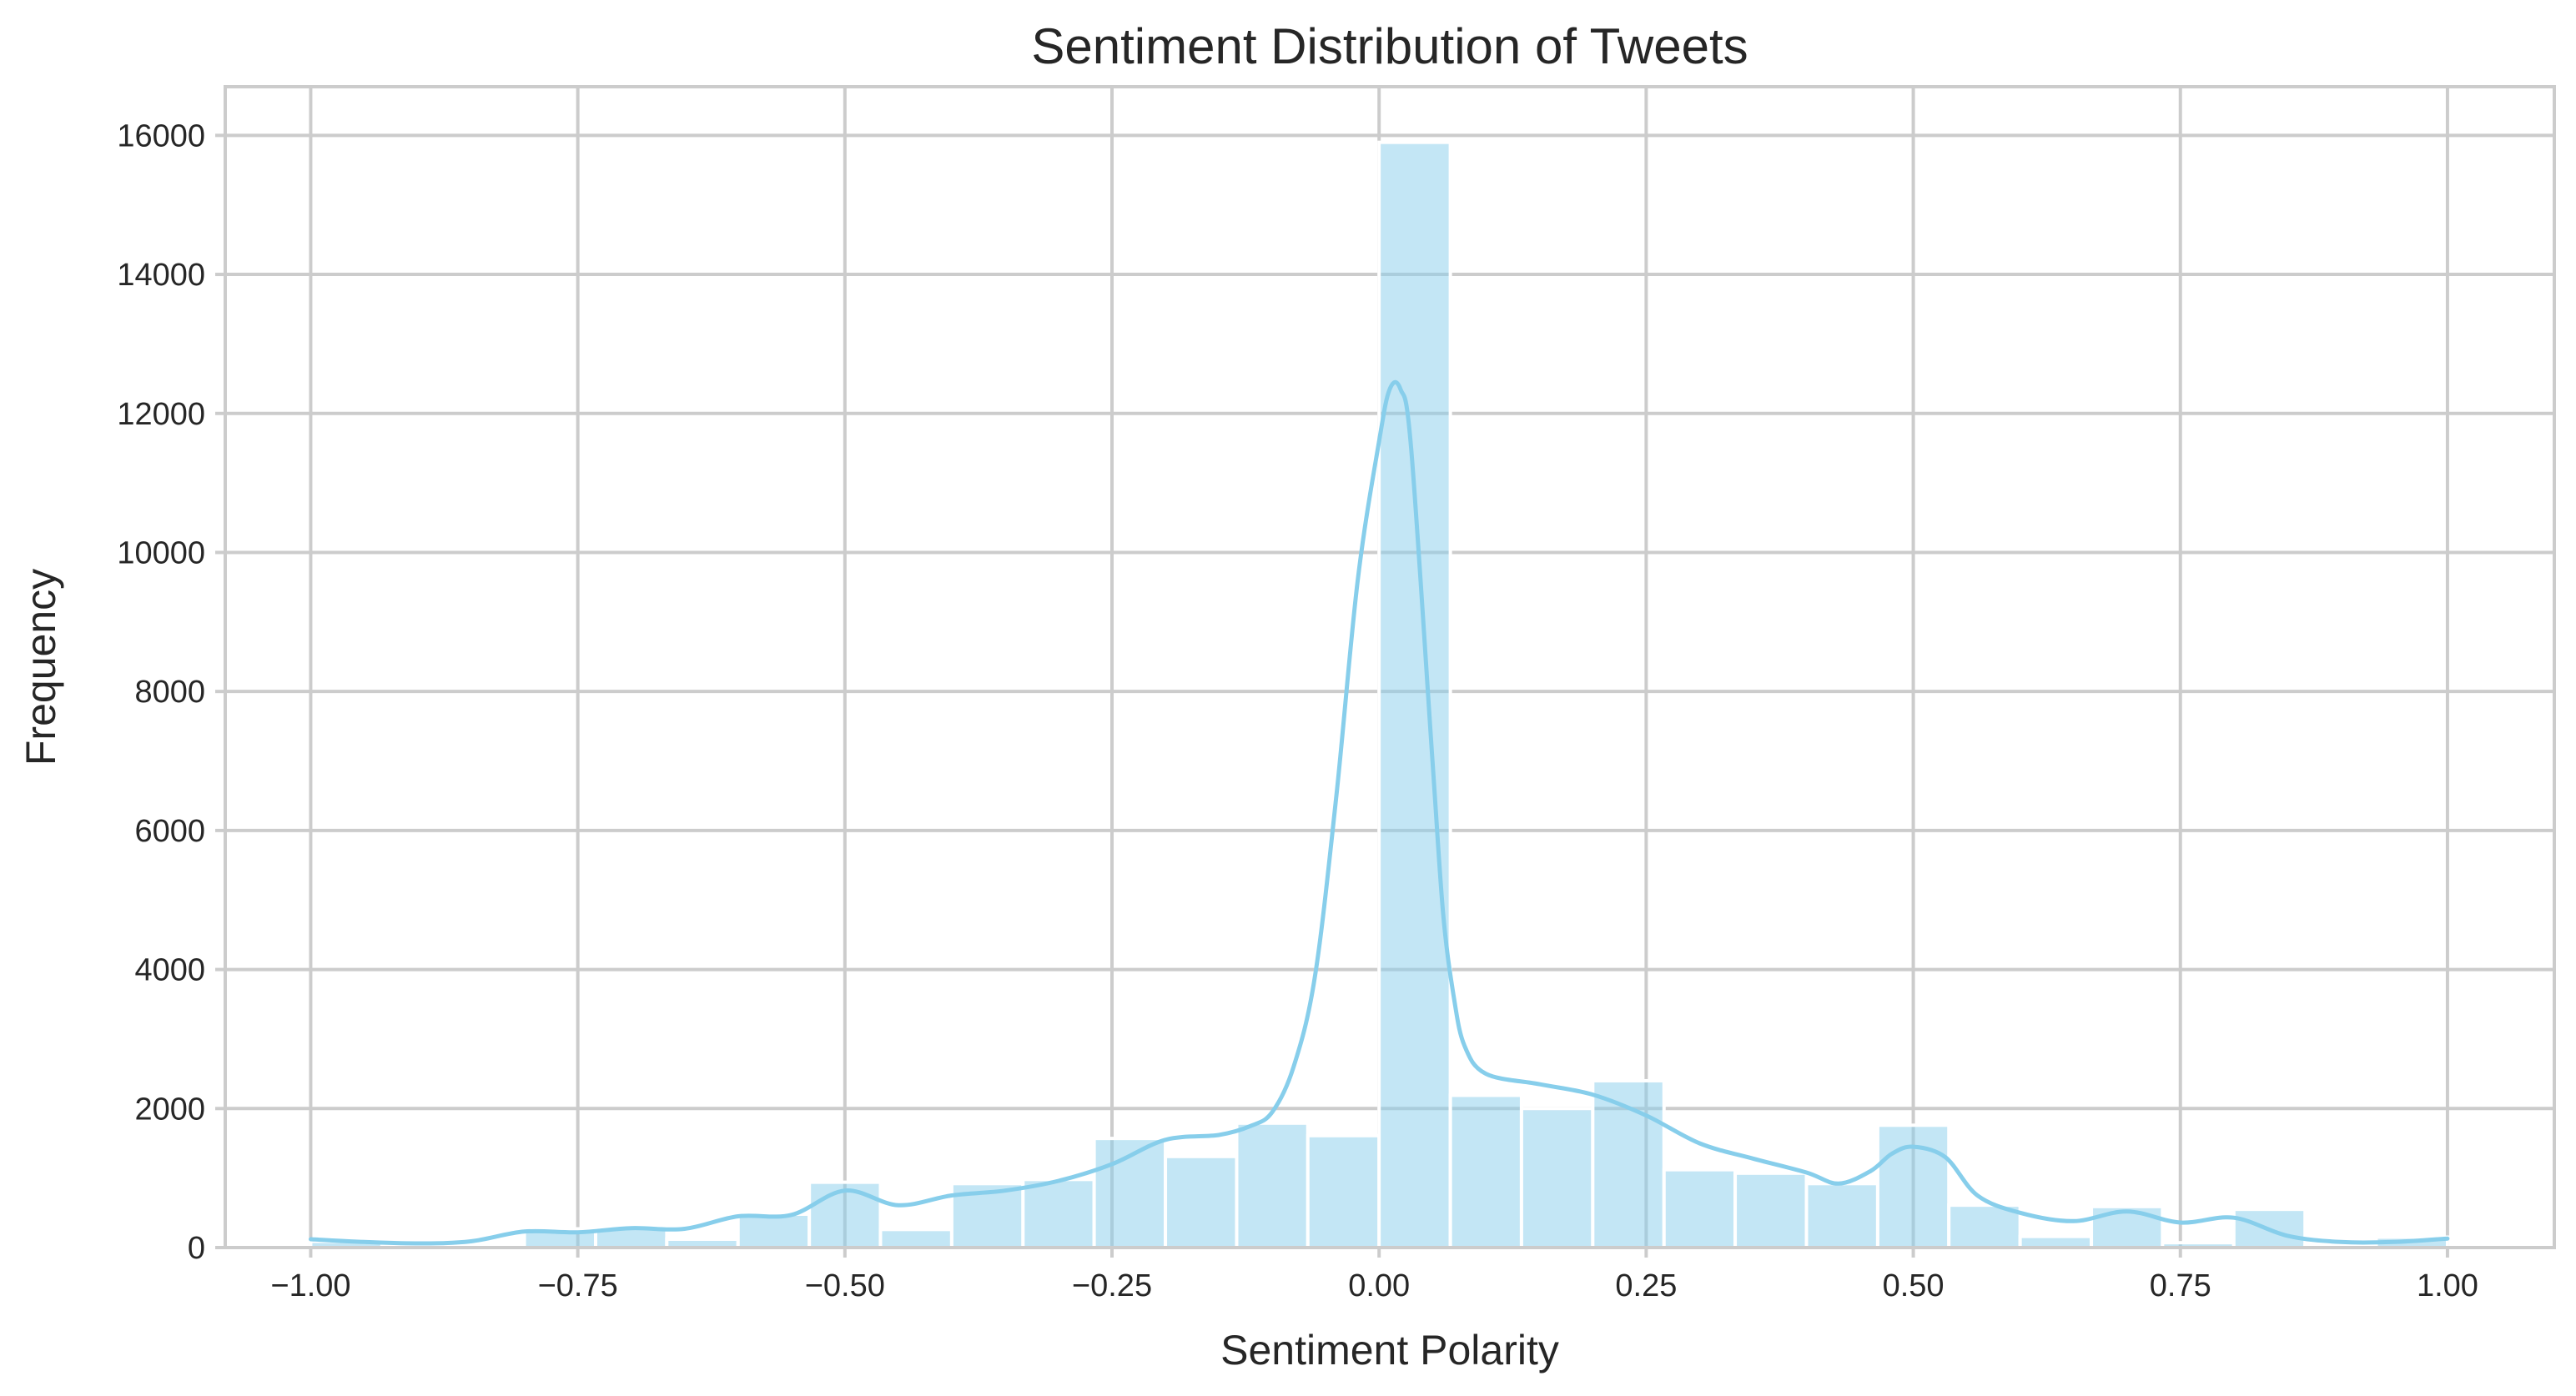 This screenshot has height=1396, width=2576. Describe the element at coordinates (1646, 1285) in the screenshot. I see `x-tick-label-5: 0.25` at that location.